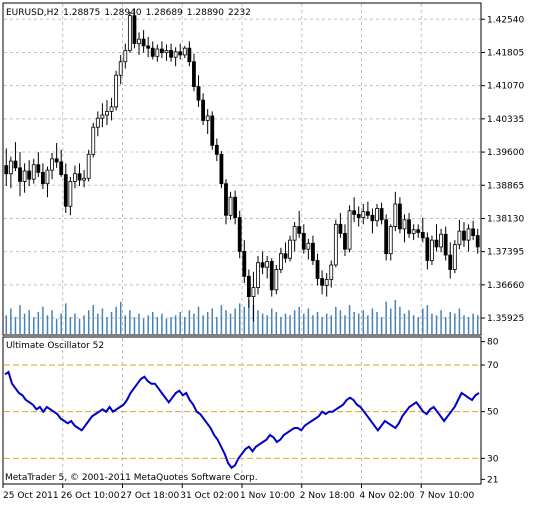 This screenshot has width=533, height=509. What do you see at coordinates (490, 412) in the screenshot?
I see `oscillator-axis: 80 70 50 30 21` at bounding box center [490, 412].